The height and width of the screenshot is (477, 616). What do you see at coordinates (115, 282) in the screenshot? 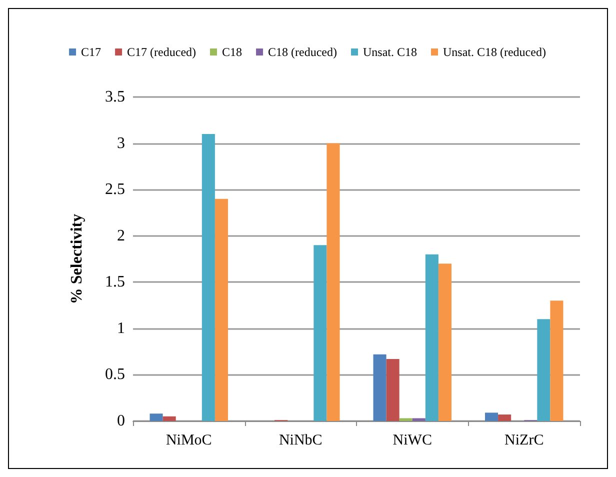
I see `y-tick-label: 1.5` at bounding box center [115, 282].